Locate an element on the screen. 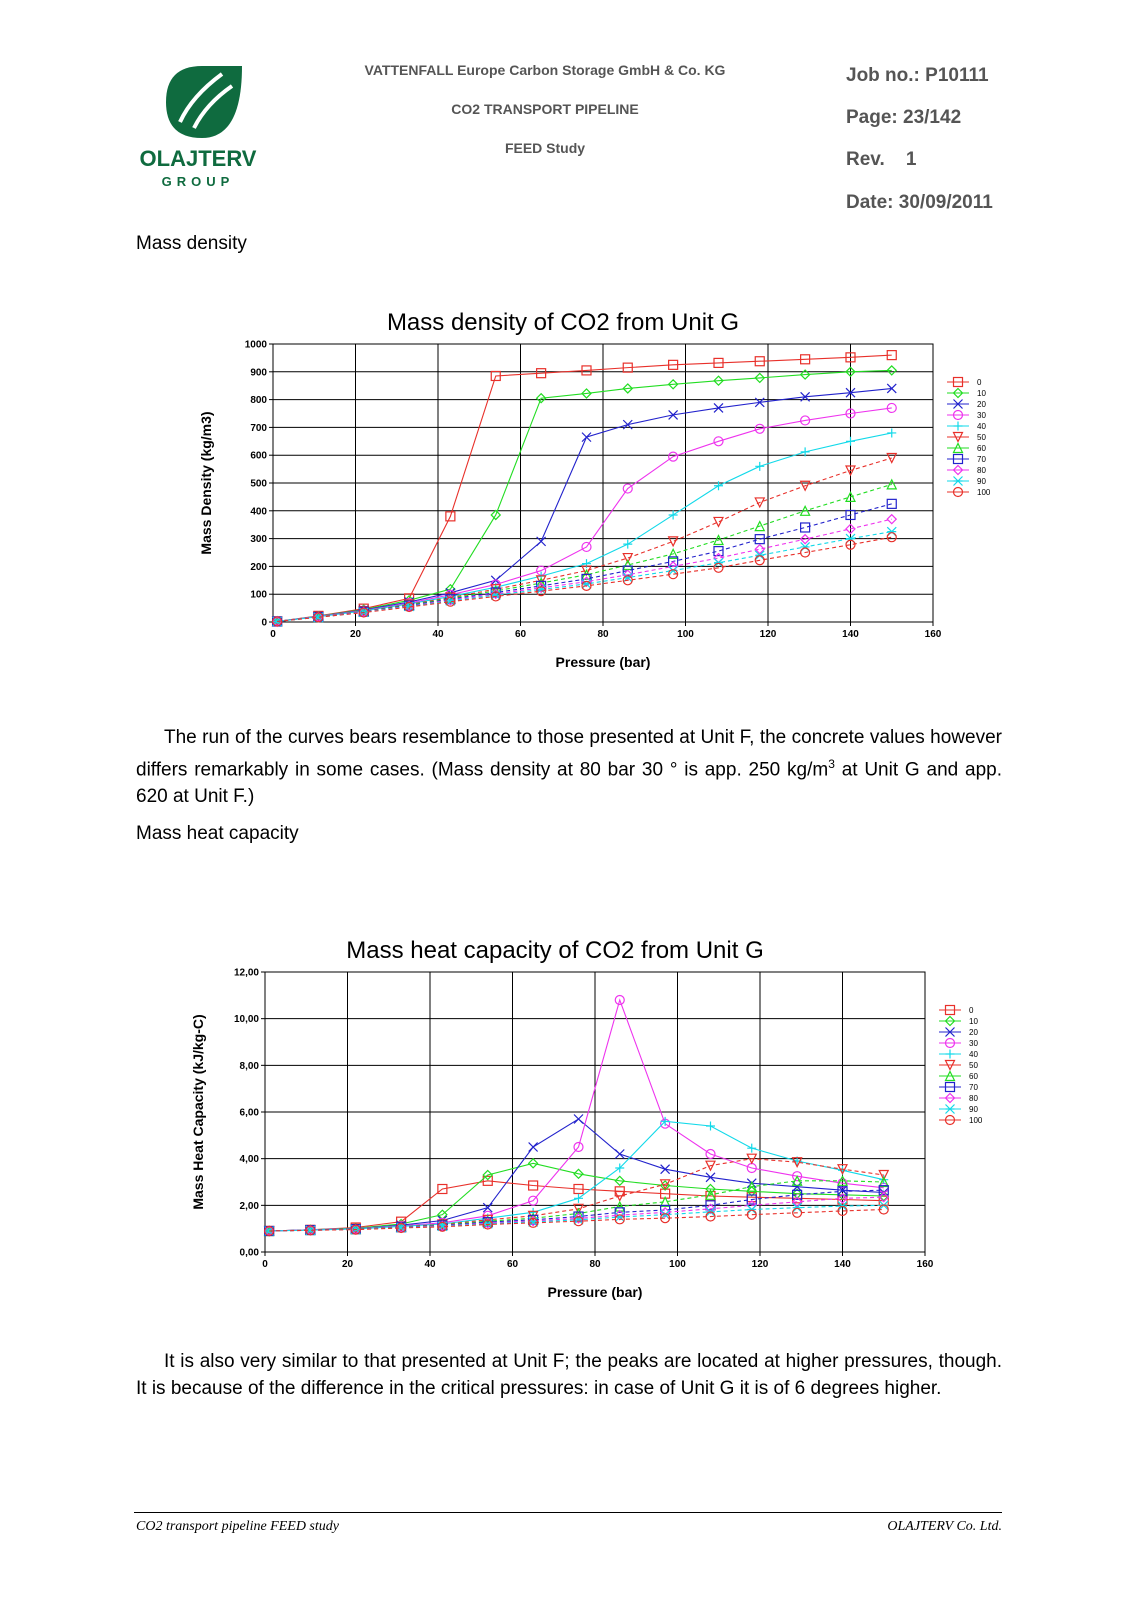 The height and width of the screenshot is (1601, 1132). x-tick-label: 40 is located at coordinates (430, 1264).